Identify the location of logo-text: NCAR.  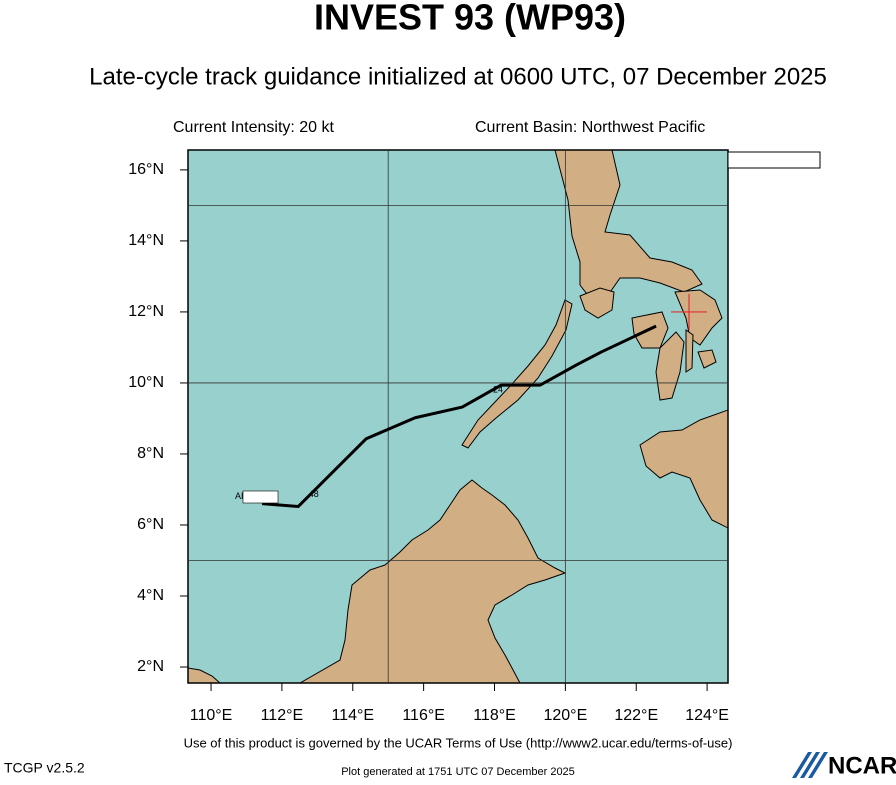
(862, 765).